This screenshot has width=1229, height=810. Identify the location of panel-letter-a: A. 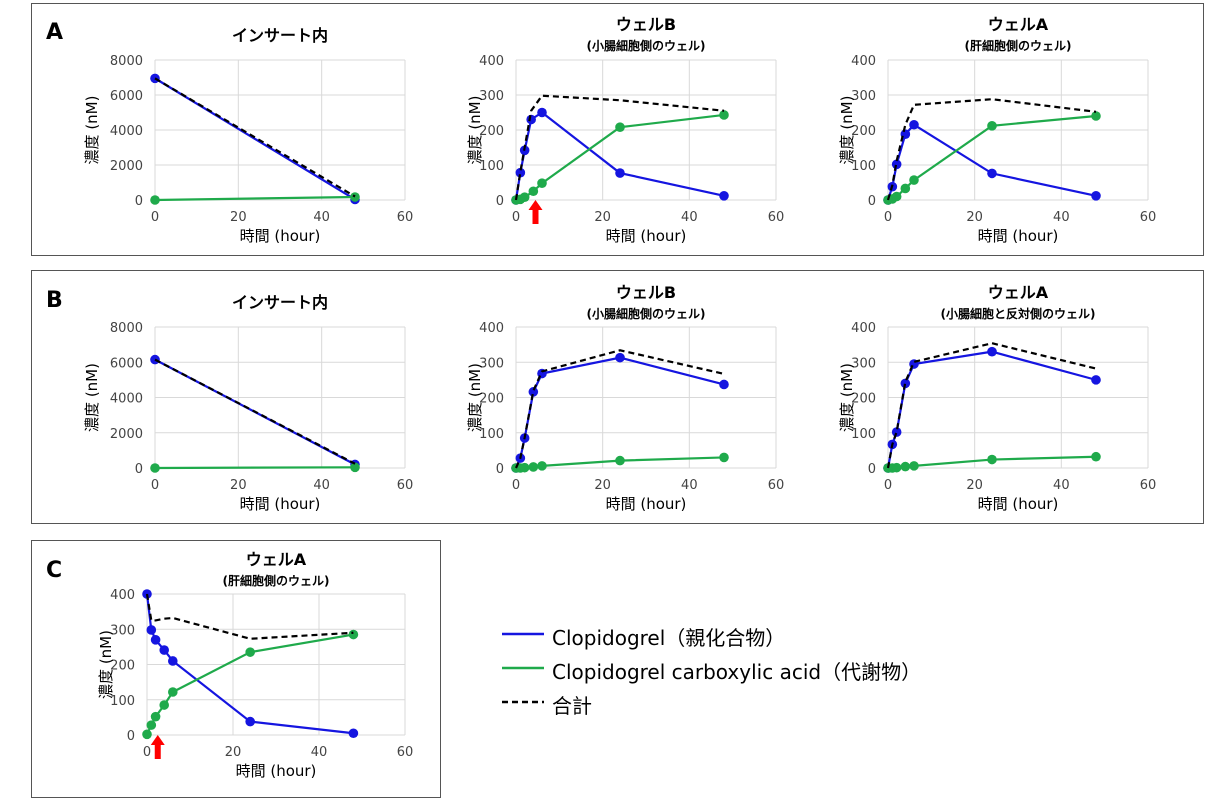
(55, 32).